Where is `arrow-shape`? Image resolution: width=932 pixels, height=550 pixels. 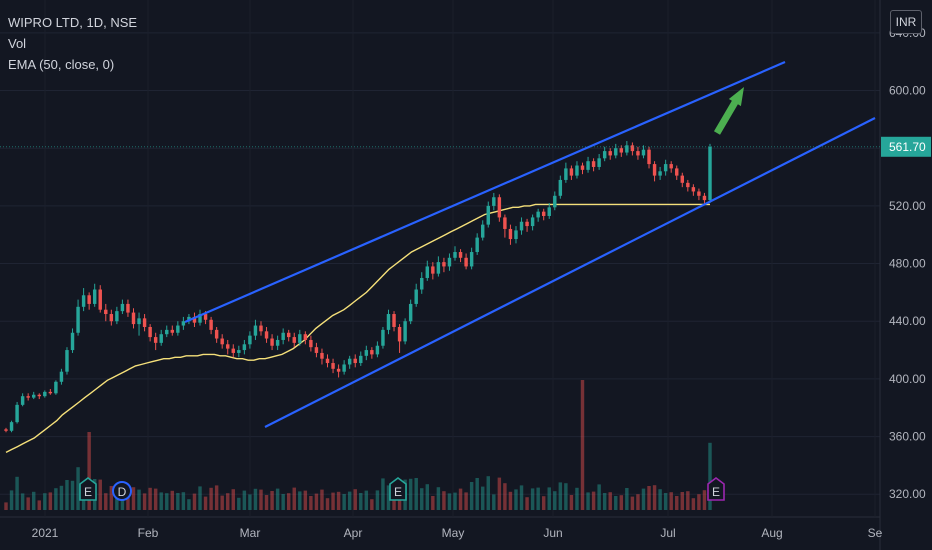
arrow-shape is located at coordinates (728, 110).